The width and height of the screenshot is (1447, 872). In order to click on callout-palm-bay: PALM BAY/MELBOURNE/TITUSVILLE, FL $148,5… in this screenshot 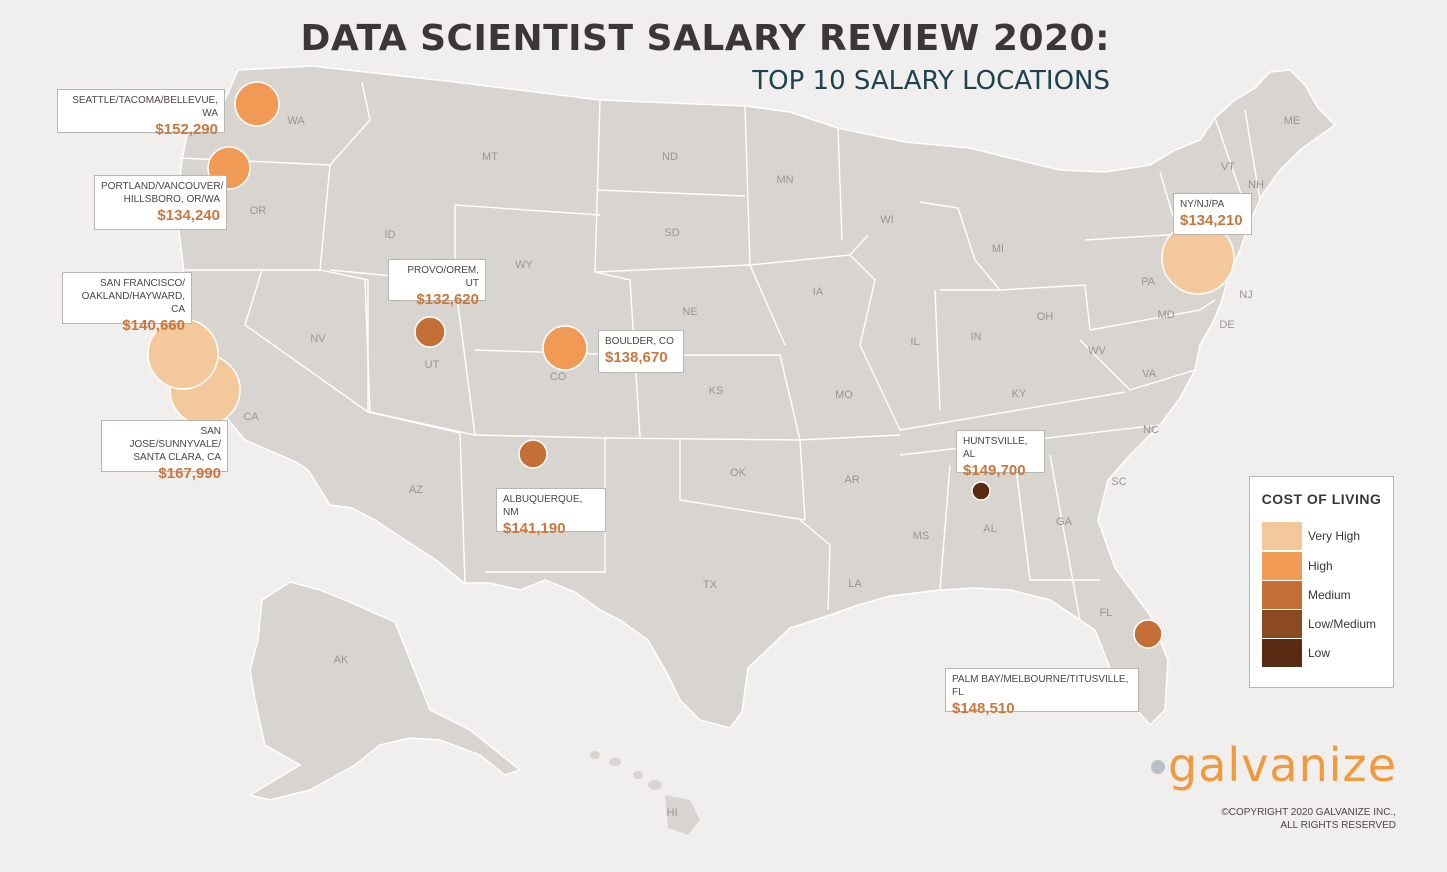, I will do `click(1042, 692)`.